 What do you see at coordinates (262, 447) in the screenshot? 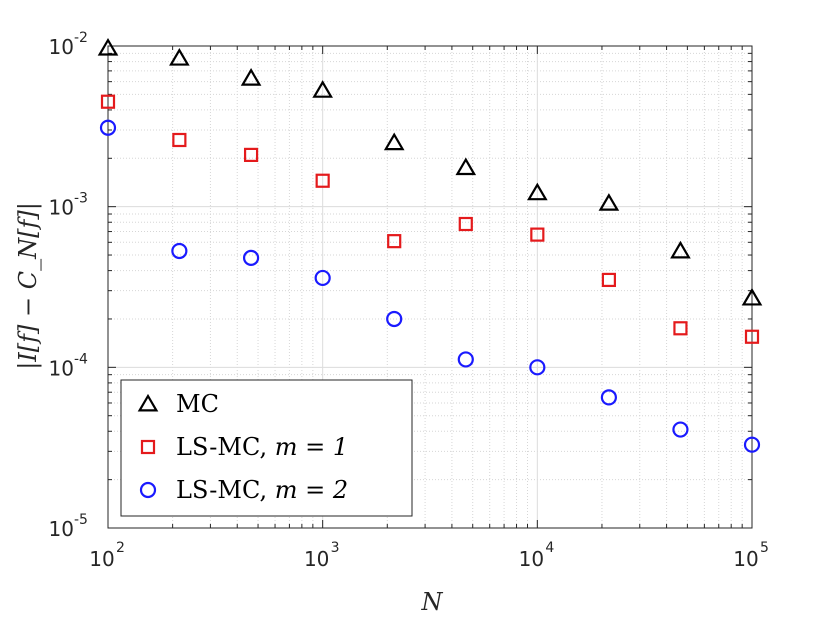
I see `legend-entry-label: LS-MC, m = 1` at bounding box center [262, 447].